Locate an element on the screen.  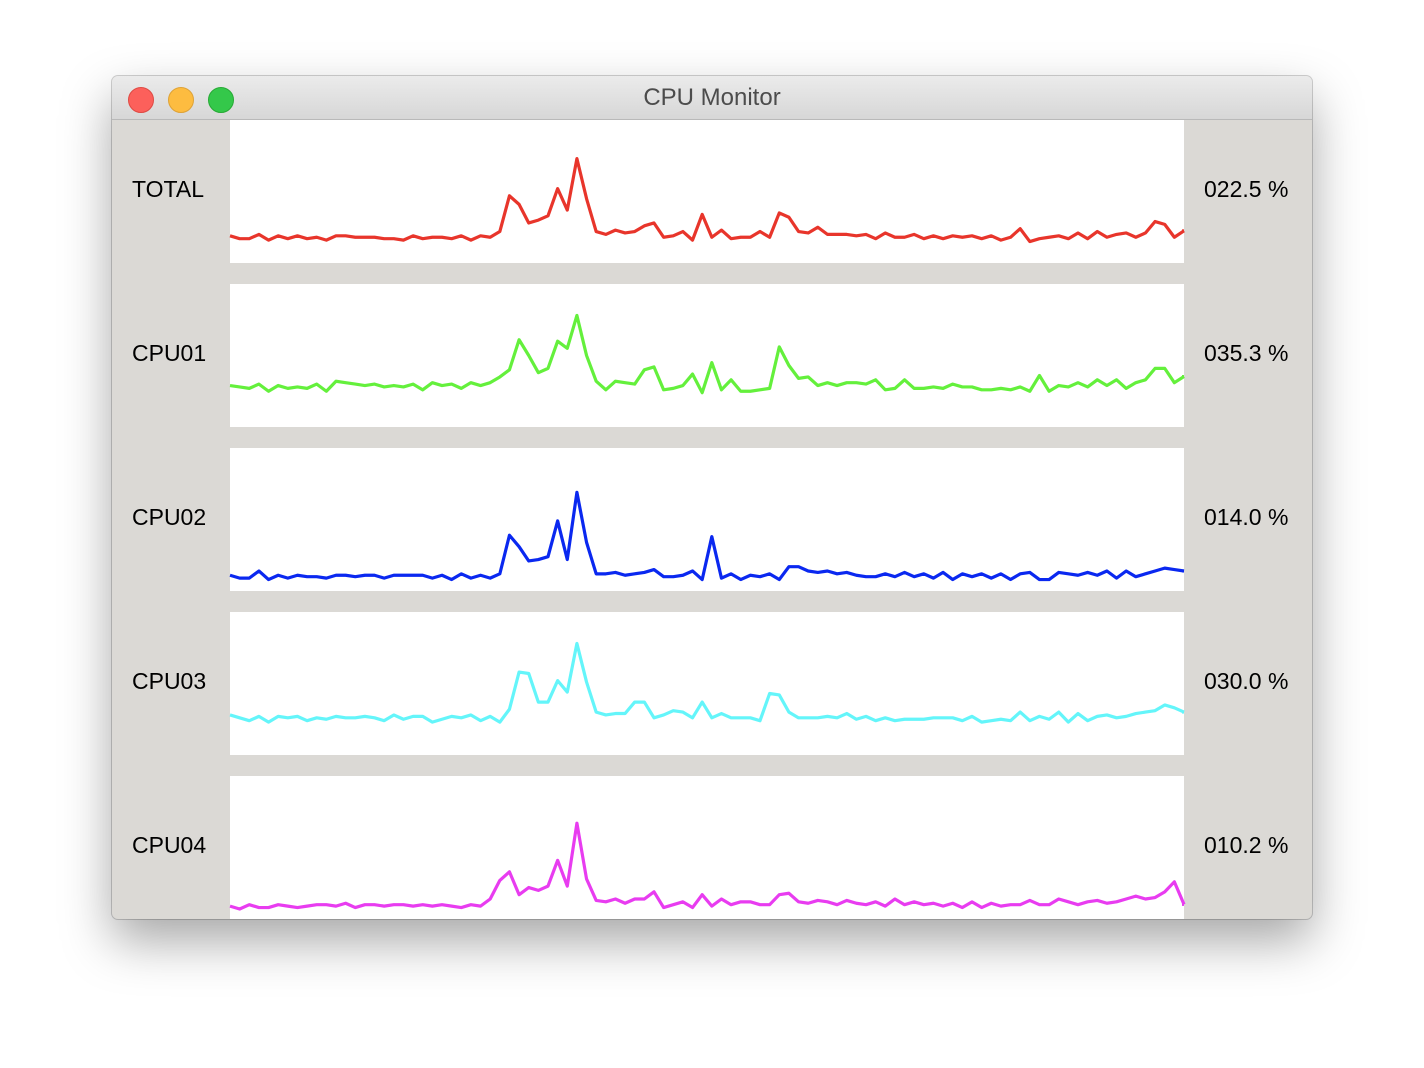
current-value: 022.5 % is located at coordinates (1246, 189).